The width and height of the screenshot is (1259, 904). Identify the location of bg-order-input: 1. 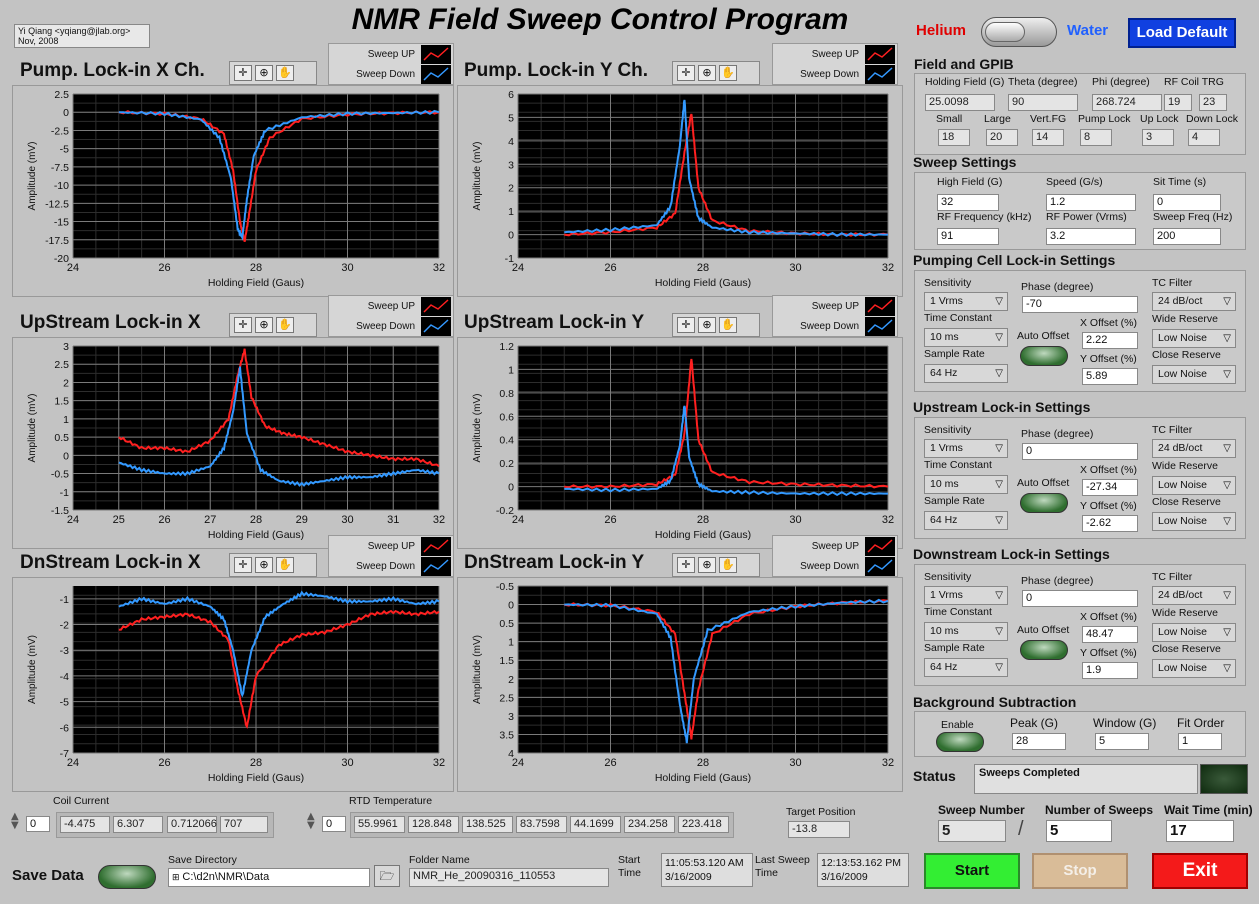
(1200, 741).